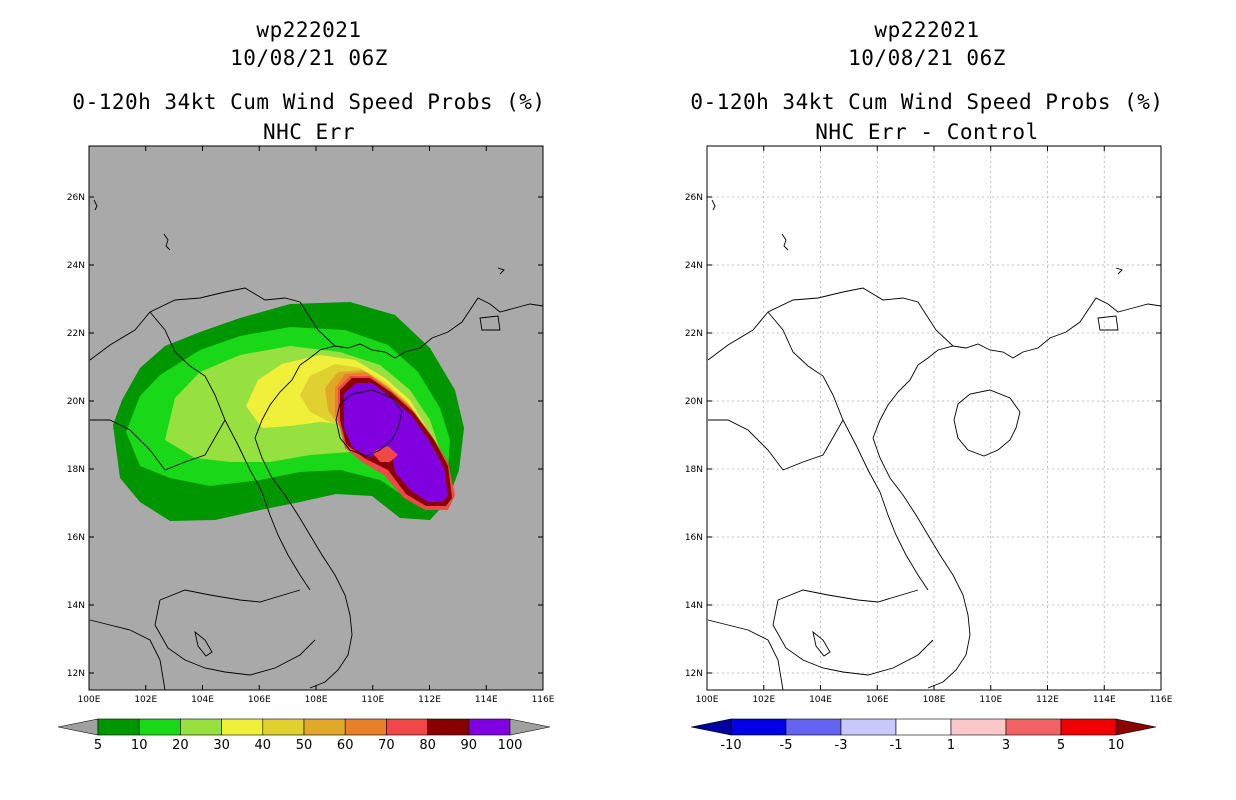 The height and width of the screenshot is (800, 1236). I want to click on colorbar-label: 100, so click(510, 745).